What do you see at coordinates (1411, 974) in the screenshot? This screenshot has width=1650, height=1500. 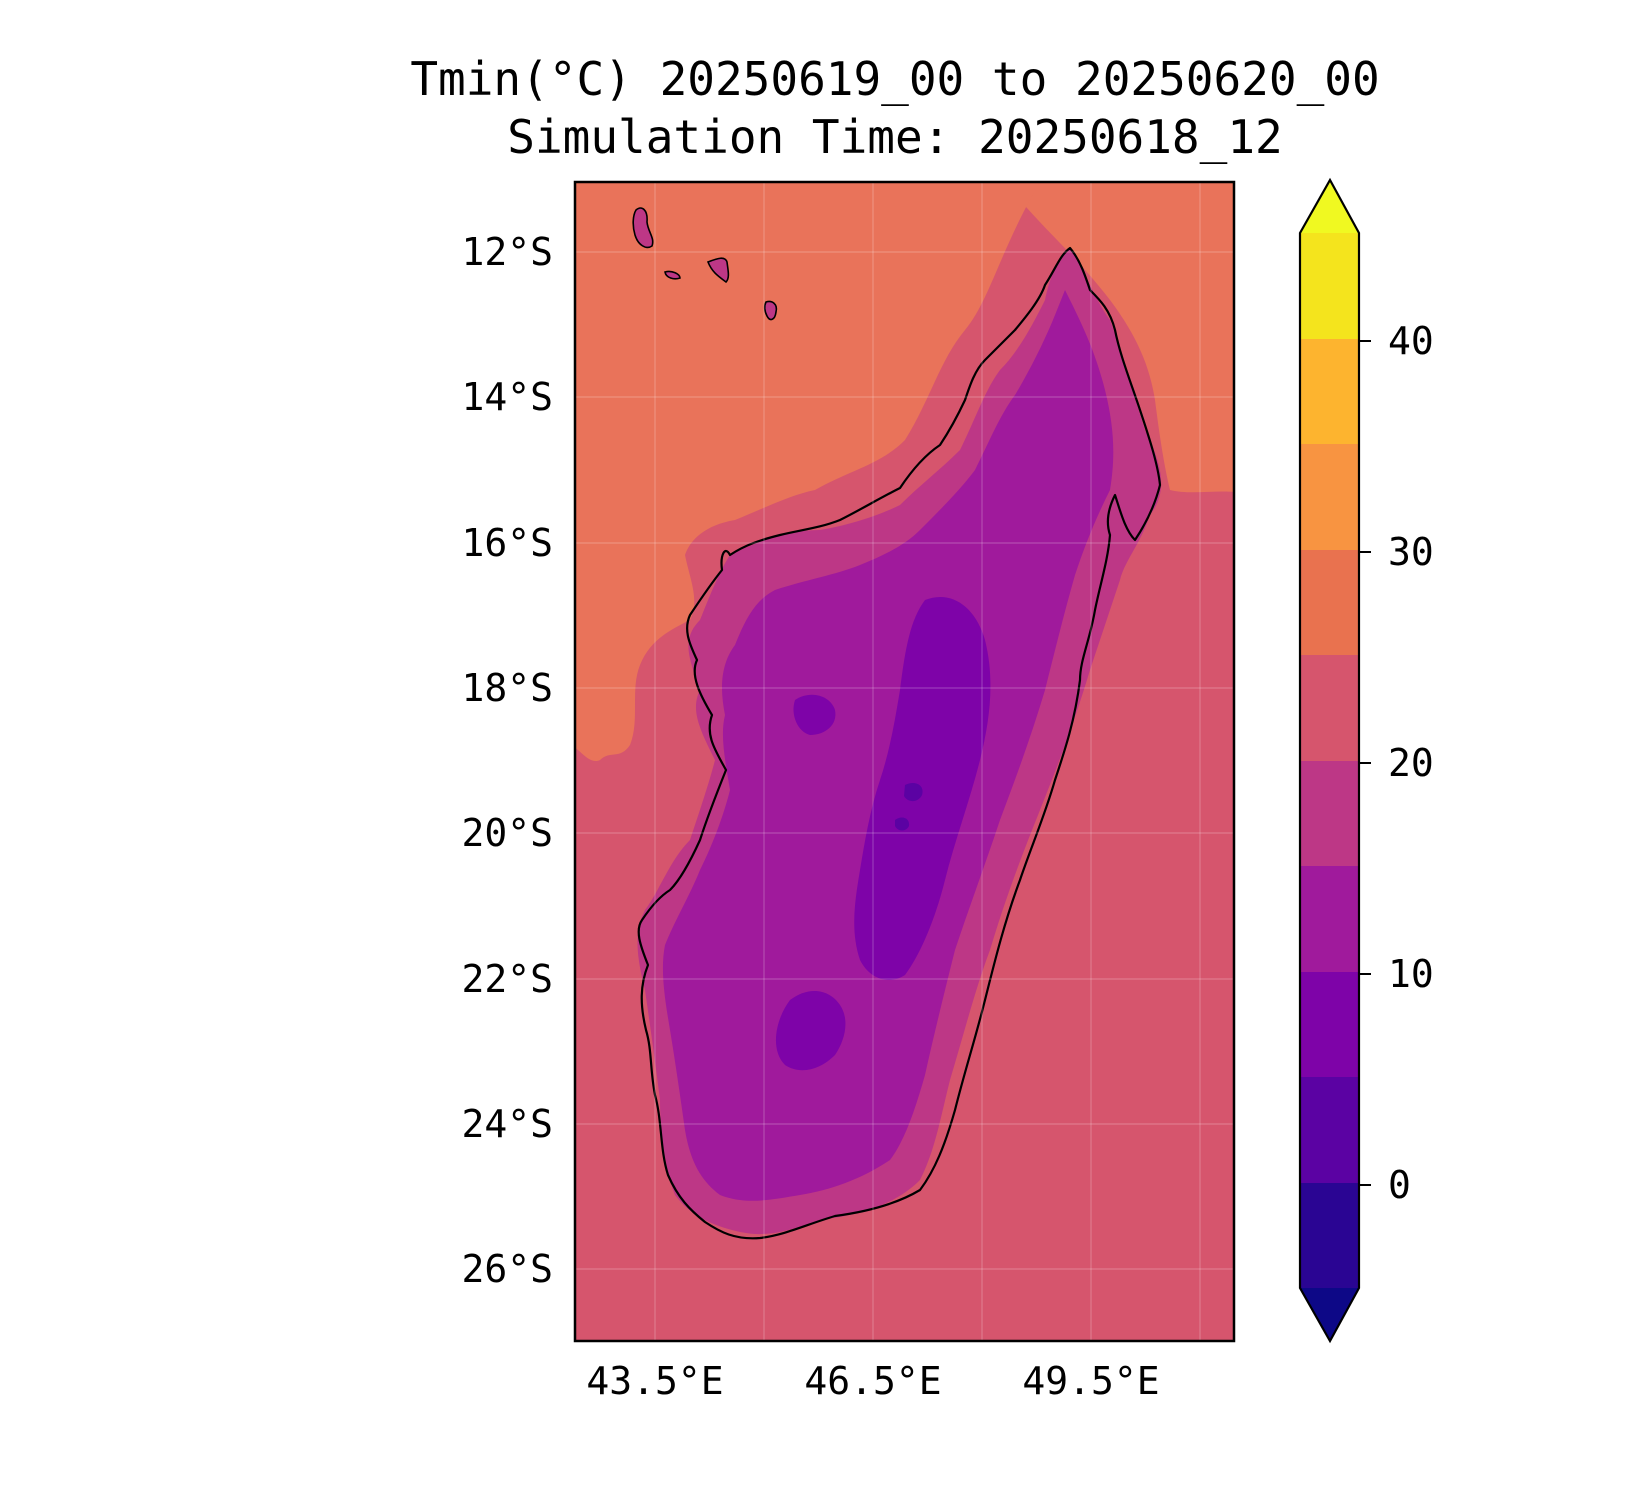 I see `colorbar-tick-label: 10` at bounding box center [1411, 974].